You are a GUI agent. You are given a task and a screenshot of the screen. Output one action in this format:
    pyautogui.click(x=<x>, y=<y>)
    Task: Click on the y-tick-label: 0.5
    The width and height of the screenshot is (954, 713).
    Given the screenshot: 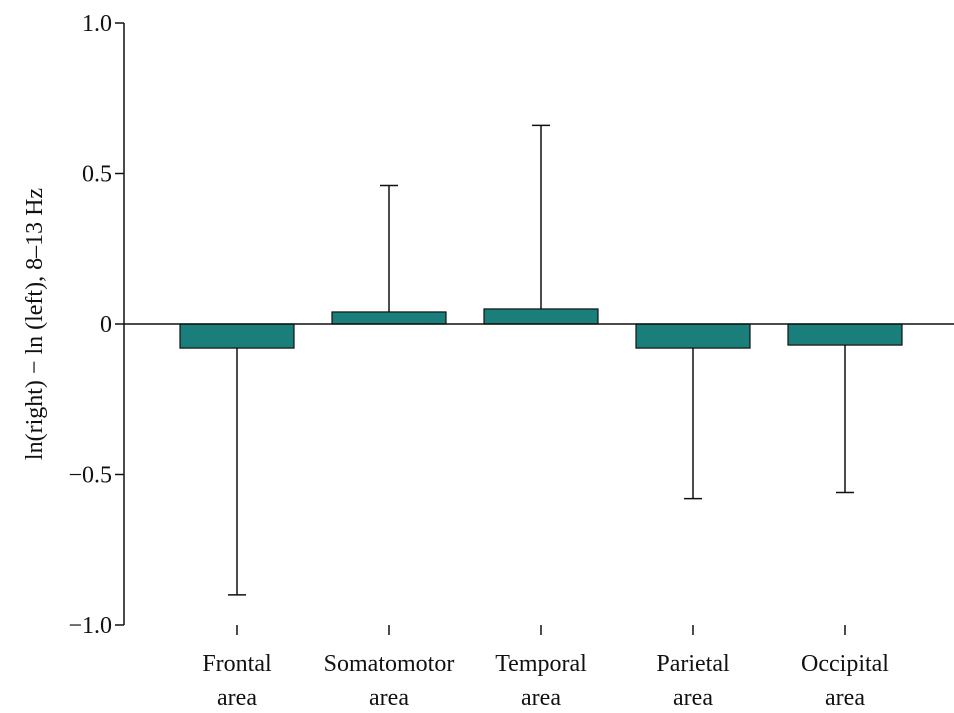 What is the action you would take?
    pyautogui.click(x=97, y=175)
    